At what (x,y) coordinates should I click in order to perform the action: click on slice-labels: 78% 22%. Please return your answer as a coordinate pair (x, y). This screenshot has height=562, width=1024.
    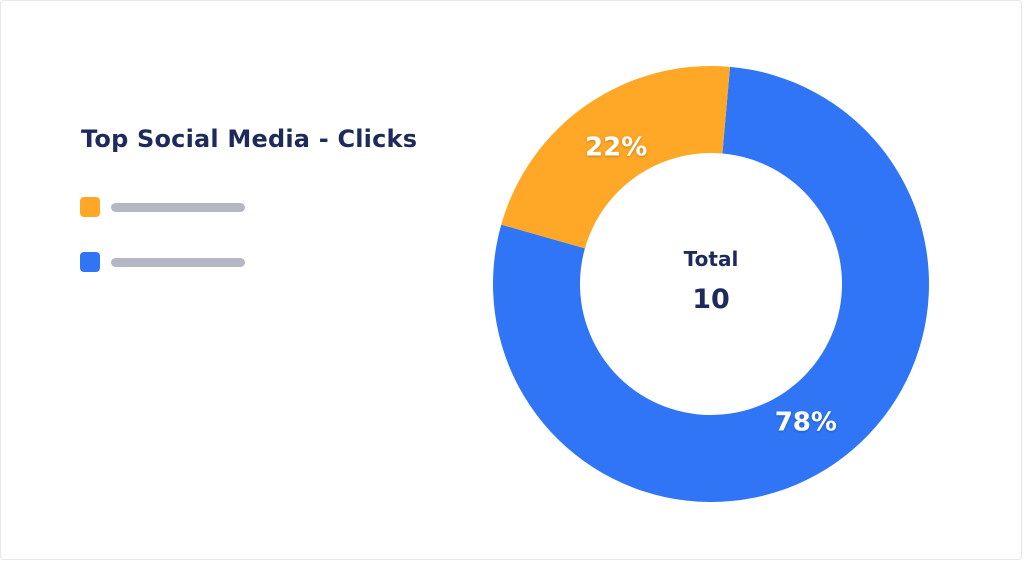
    Looking at the image, I should click on (711, 285).